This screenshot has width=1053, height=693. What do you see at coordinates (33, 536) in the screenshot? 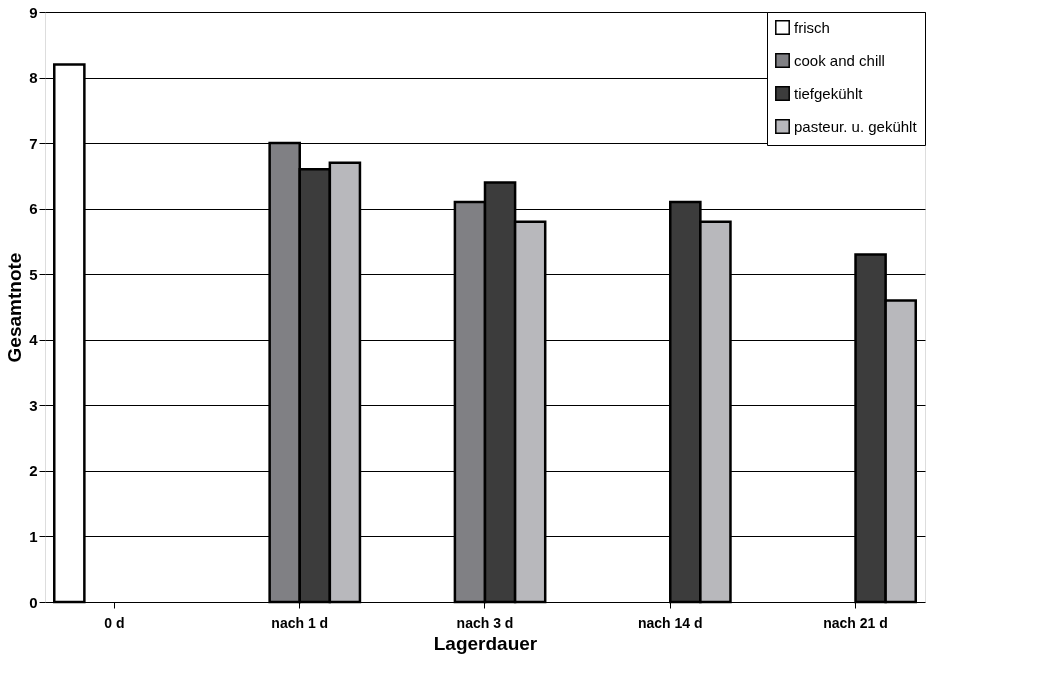
I see `y-tick-label: 1` at bounding box center [33, 536].